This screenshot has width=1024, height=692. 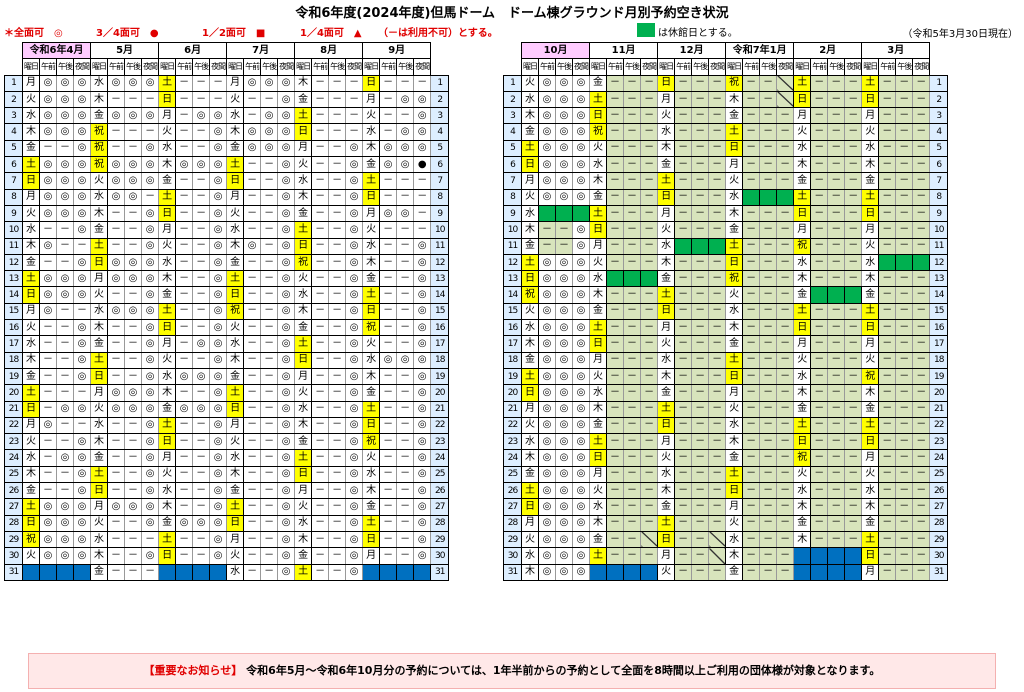 I want to click on day-row: 31 金－－－水－－ ◎ 土－－ ◎ 31, so click(x=227, y=572).